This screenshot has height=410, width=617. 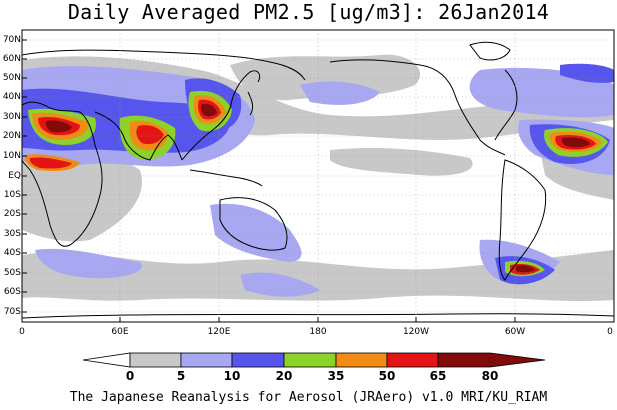 I want to click on coast-australia, so click(x=253, y=224).